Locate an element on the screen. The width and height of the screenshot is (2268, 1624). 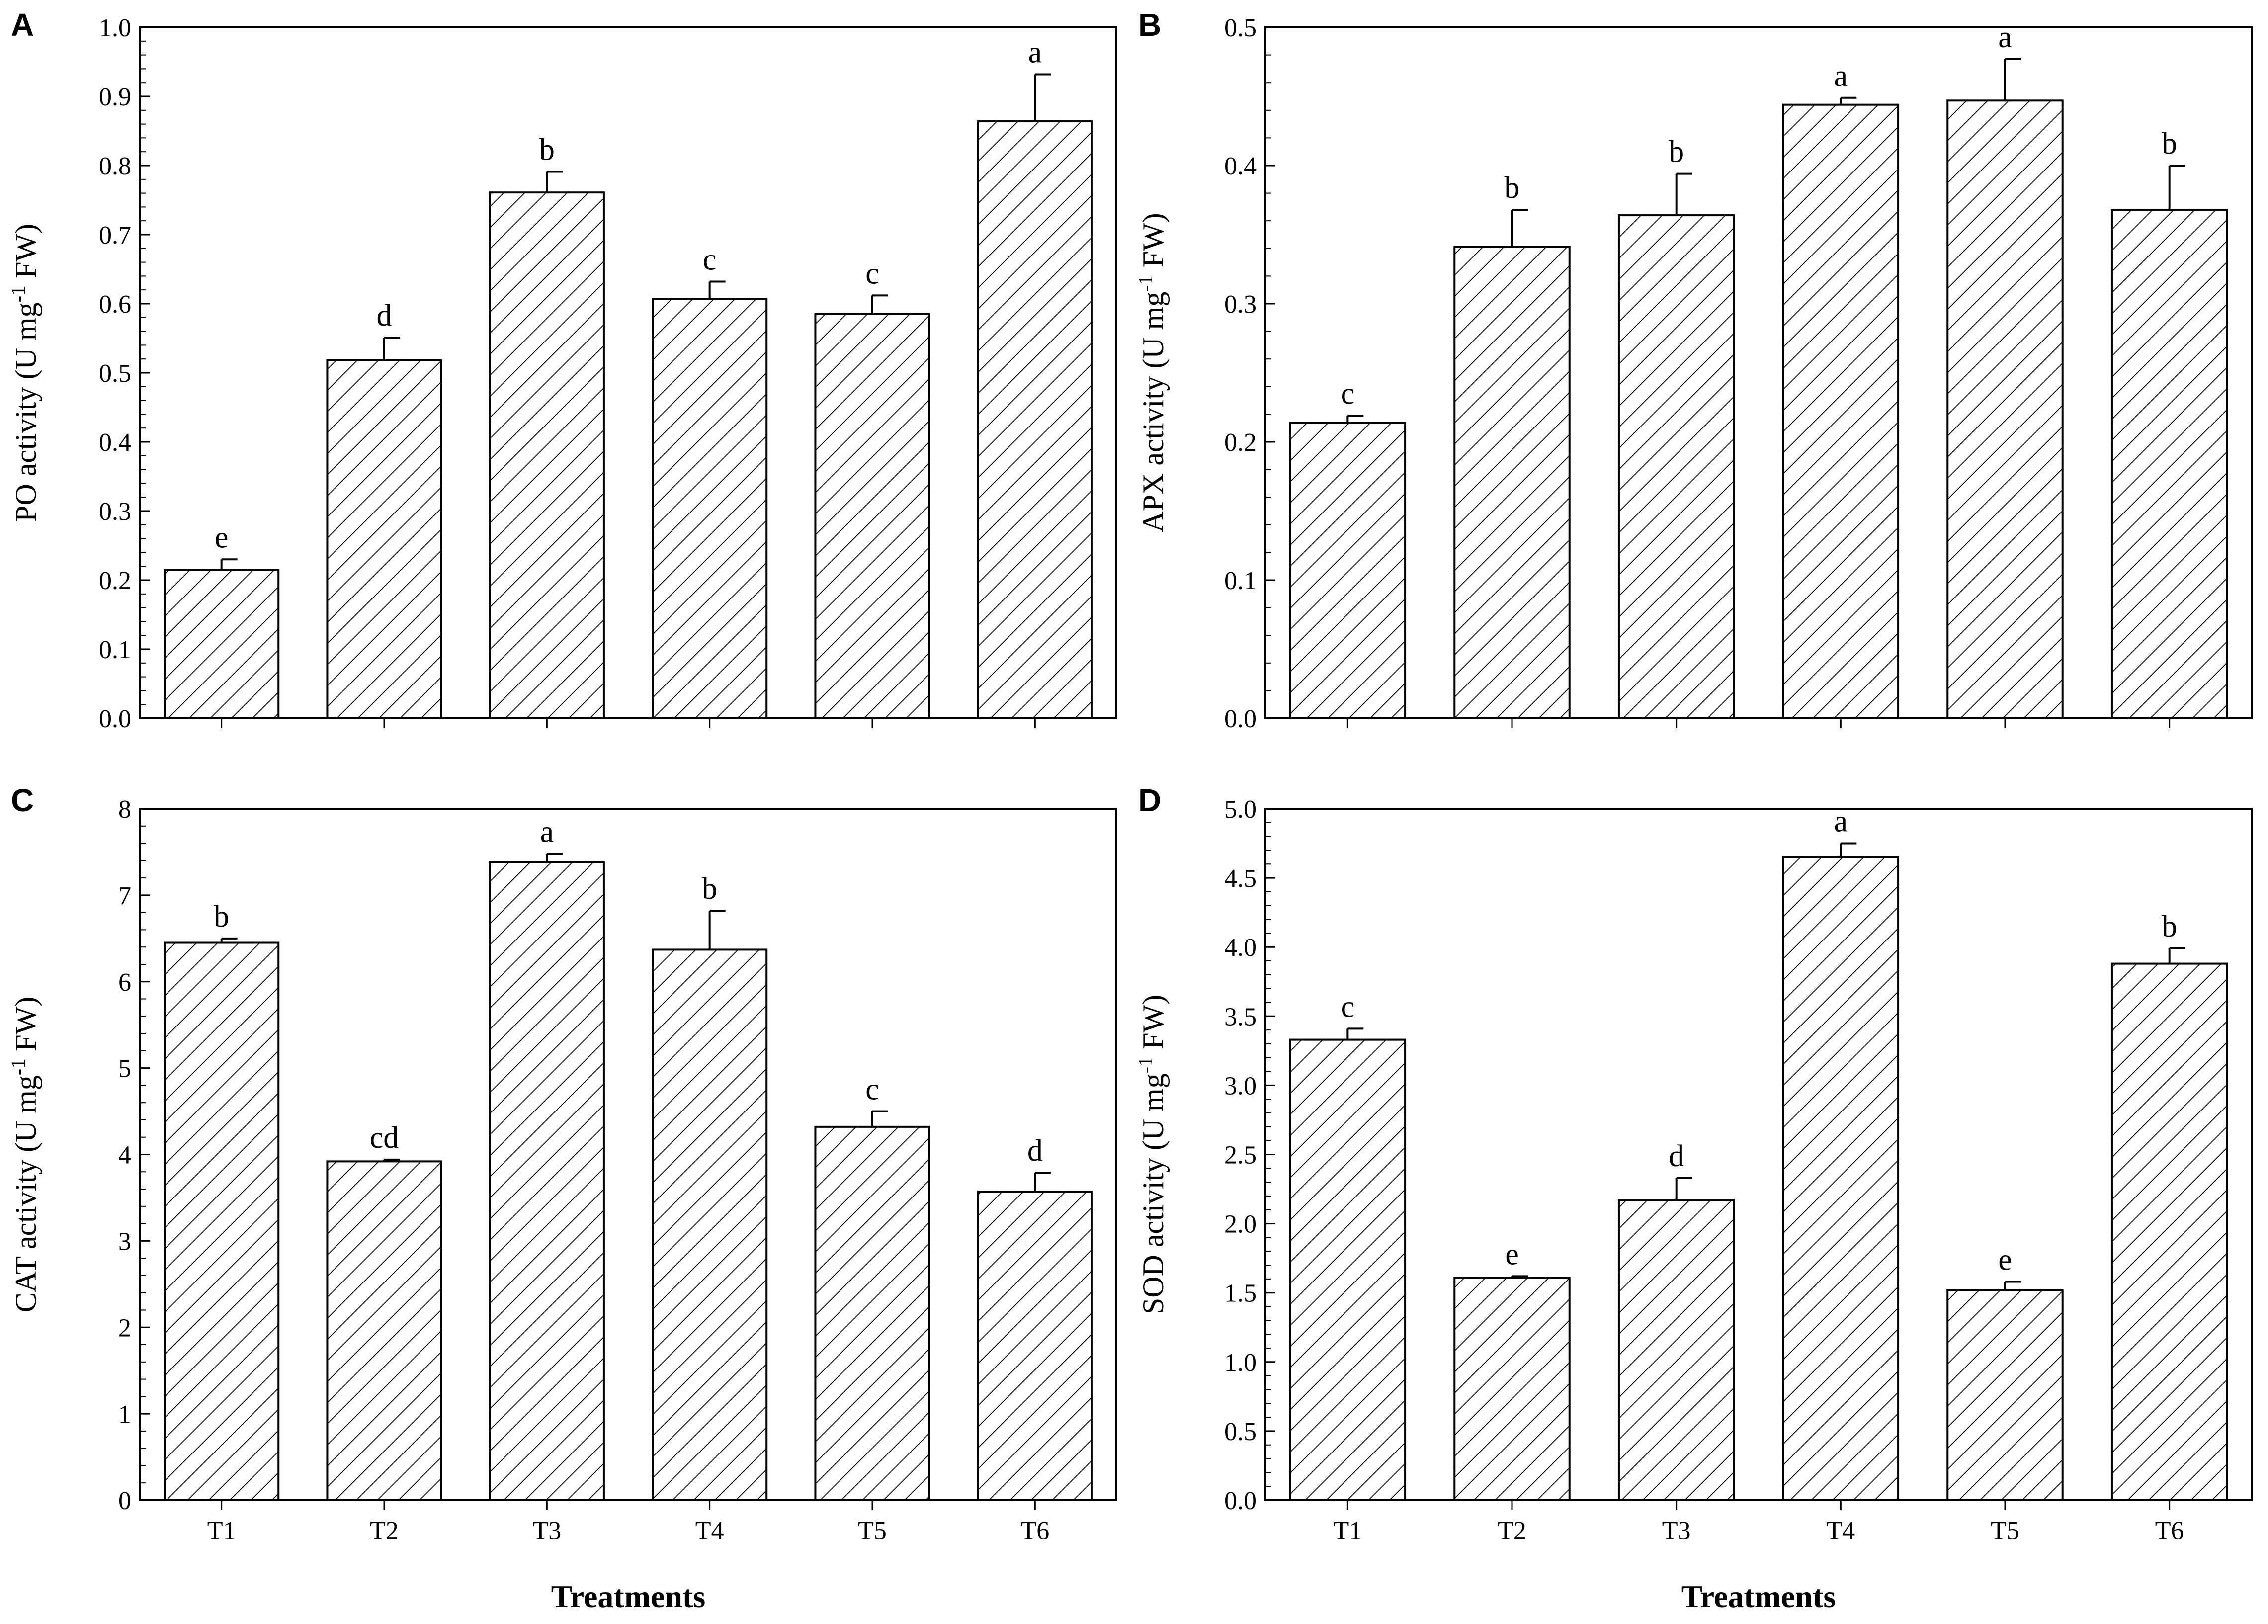
y-tick-label: 5 is located at coordinates (124, 1069).